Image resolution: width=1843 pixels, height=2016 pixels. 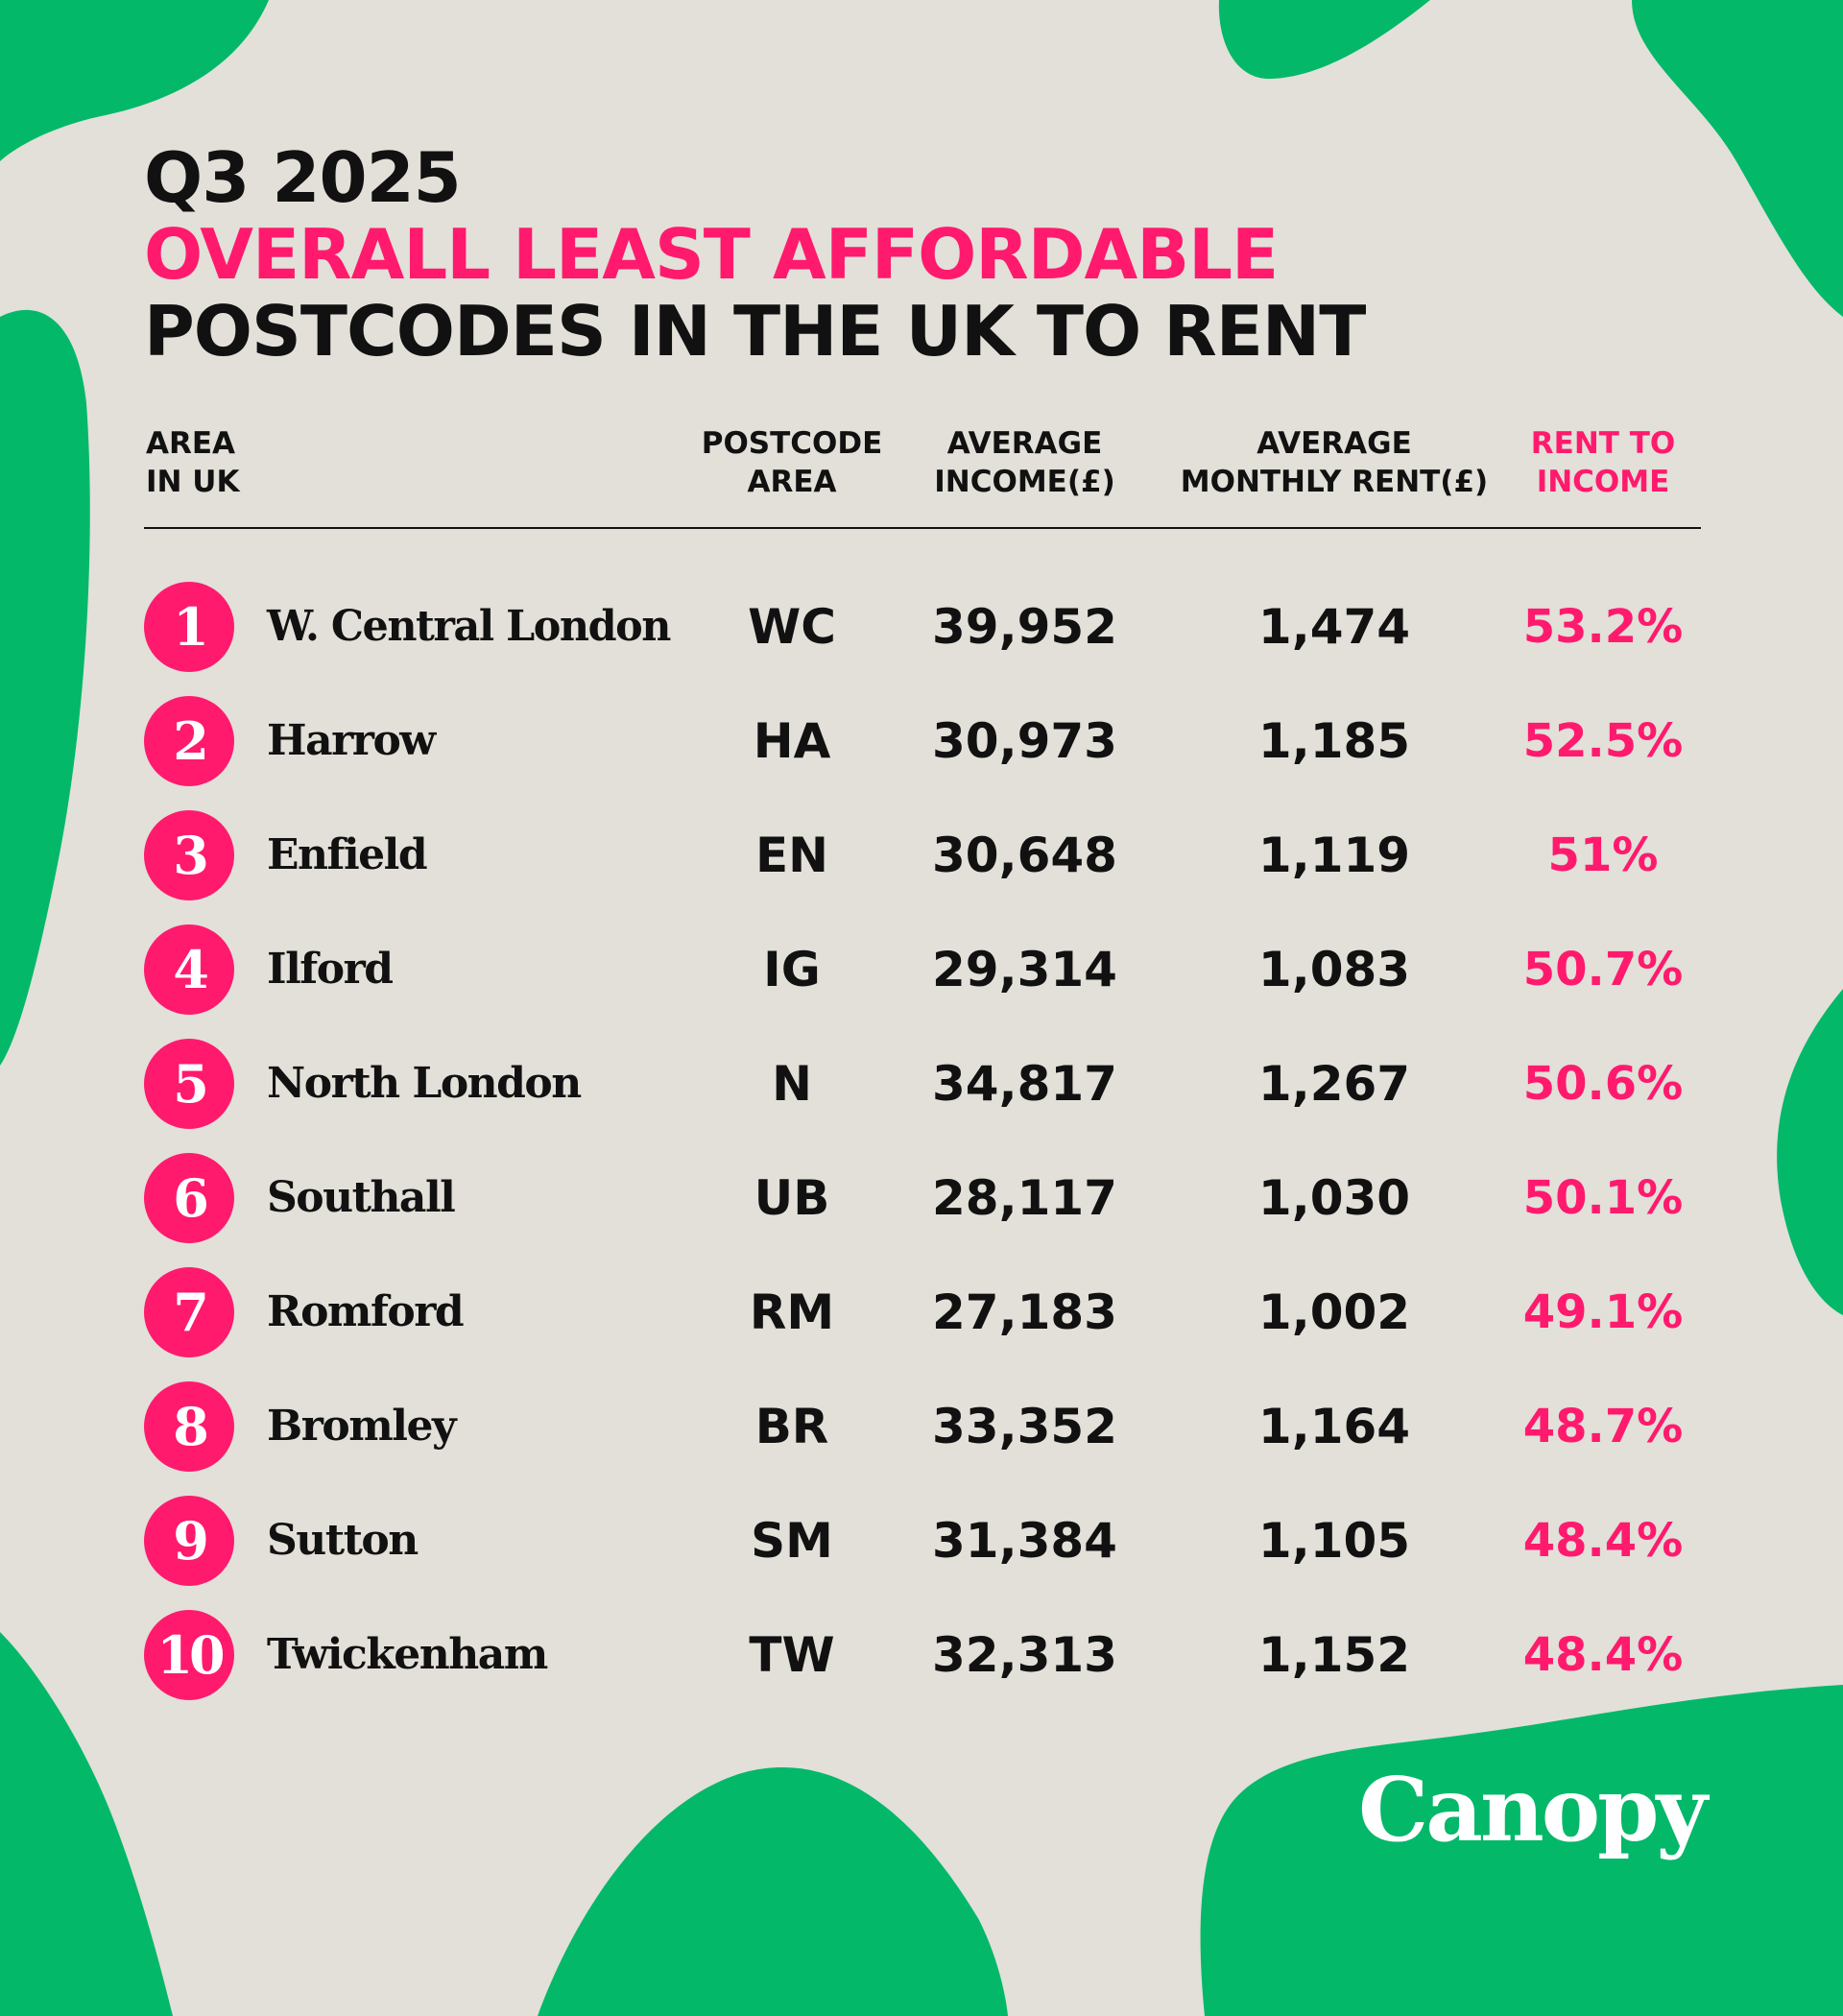 I want to click on blob-bottom-right, so click(x=1521, y=1850).